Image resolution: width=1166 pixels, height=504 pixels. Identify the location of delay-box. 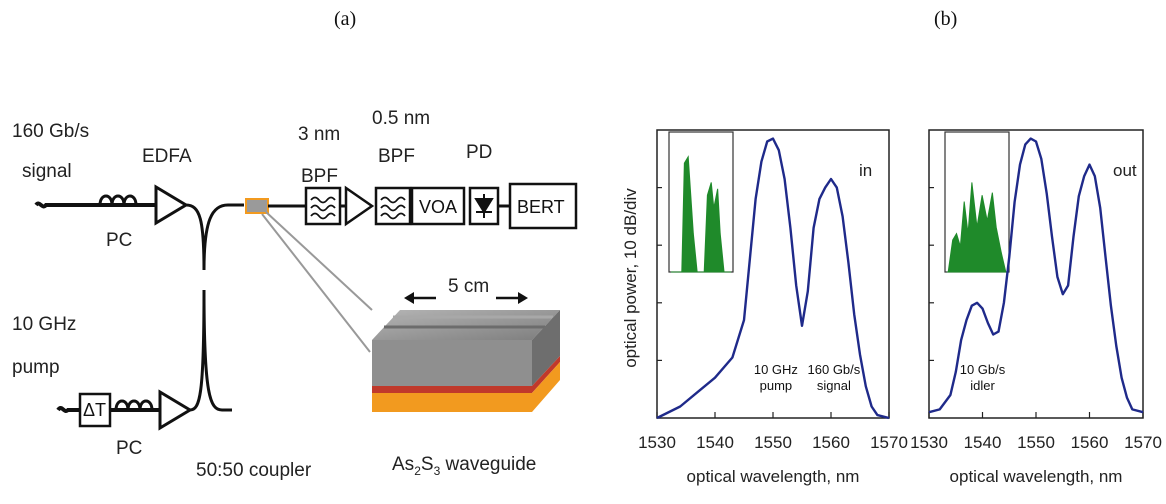
(95, 410).